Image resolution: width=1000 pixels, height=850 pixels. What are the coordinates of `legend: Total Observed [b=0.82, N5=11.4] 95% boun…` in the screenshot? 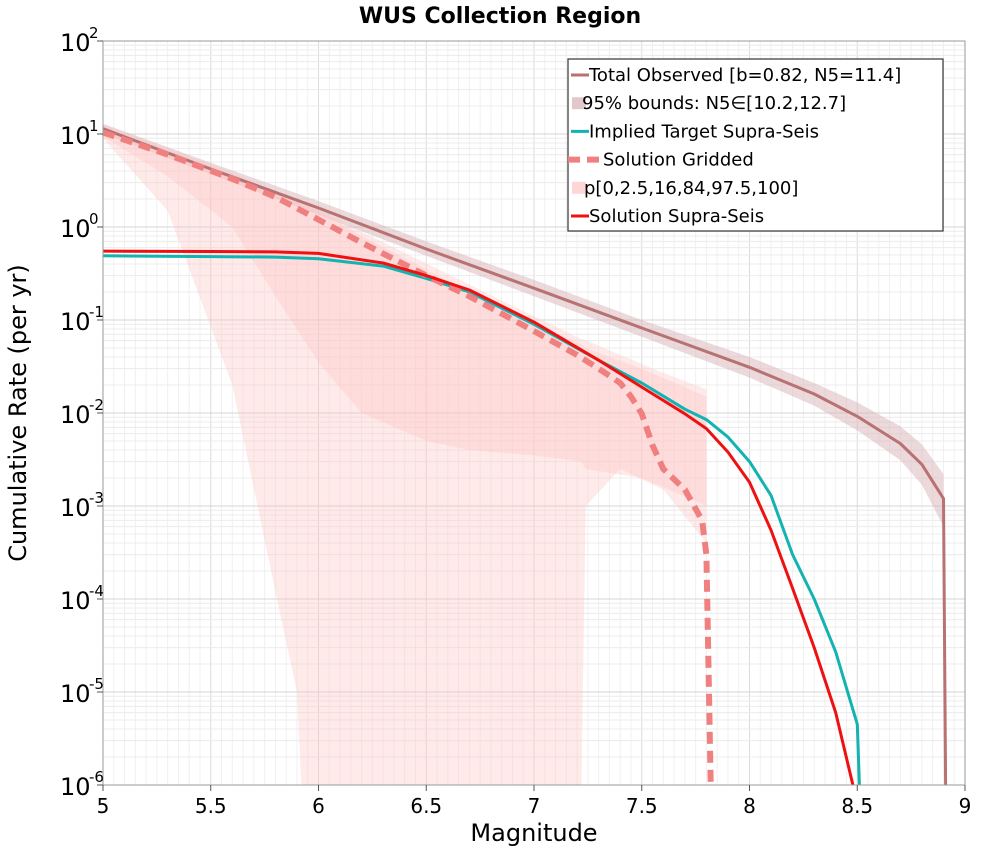 It's located at (755, 145).